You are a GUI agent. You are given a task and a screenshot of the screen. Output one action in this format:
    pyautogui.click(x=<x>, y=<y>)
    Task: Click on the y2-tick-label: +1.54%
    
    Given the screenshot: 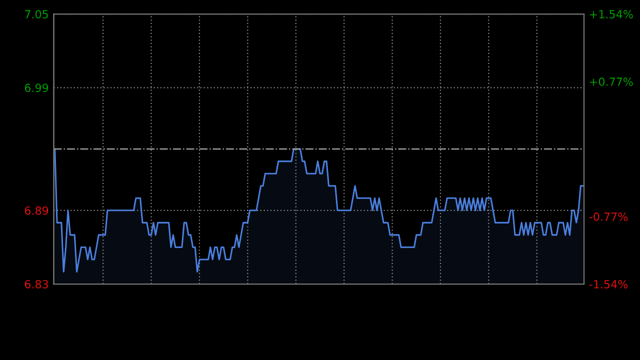 What is the action you would take?
    pyautogui.click(x=611, y=14)
    